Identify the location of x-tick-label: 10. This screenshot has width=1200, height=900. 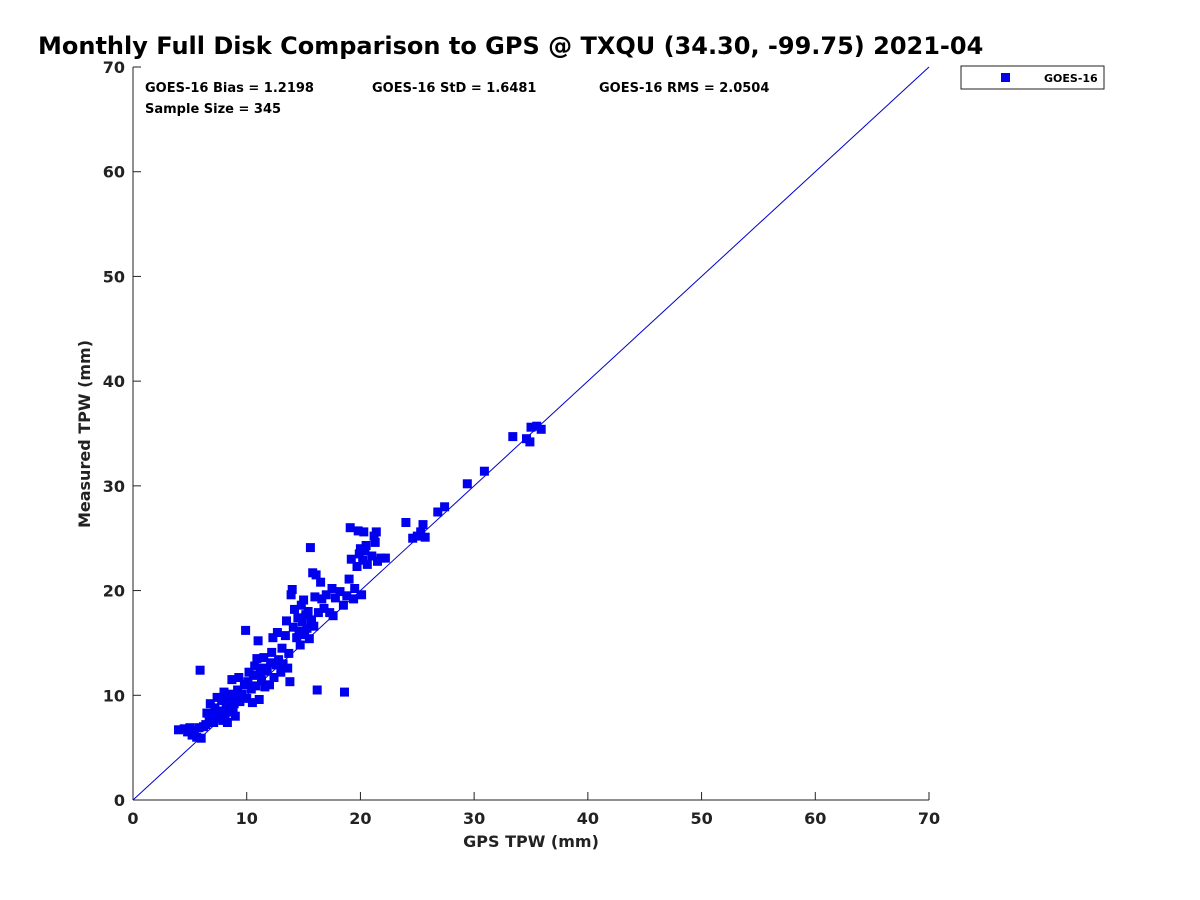
(247, 818).